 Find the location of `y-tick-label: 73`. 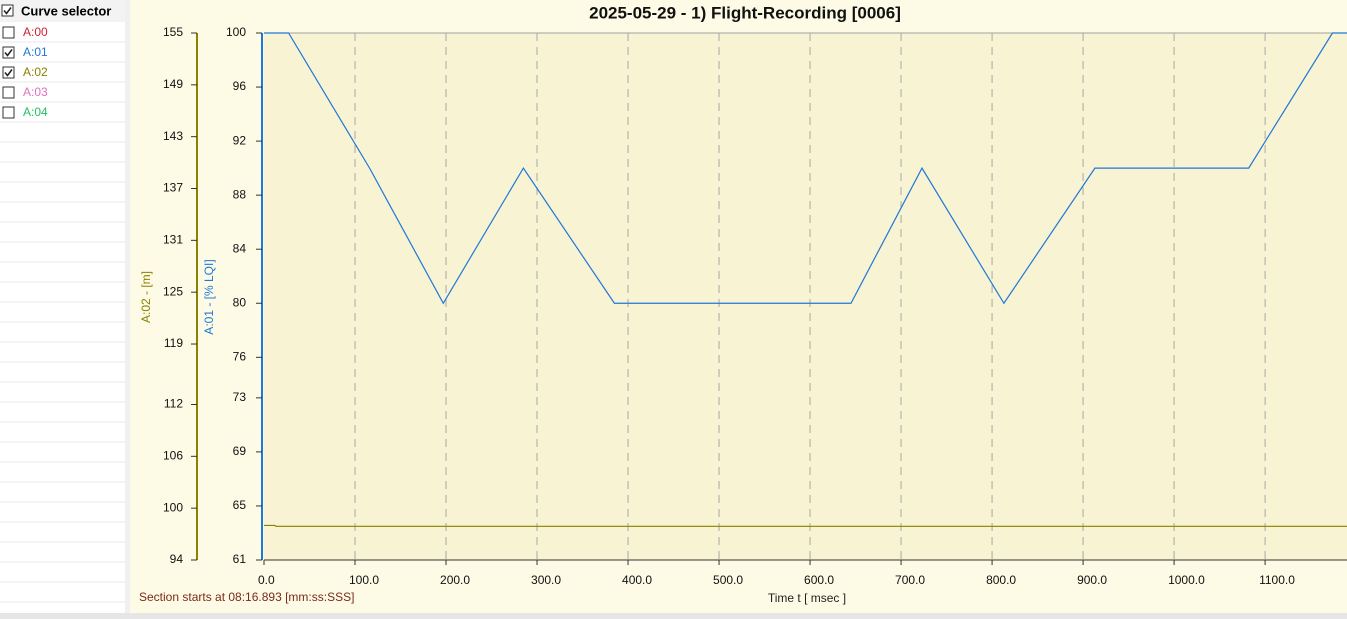

y-tick-label: 73 is located at coordinates (240, 397).